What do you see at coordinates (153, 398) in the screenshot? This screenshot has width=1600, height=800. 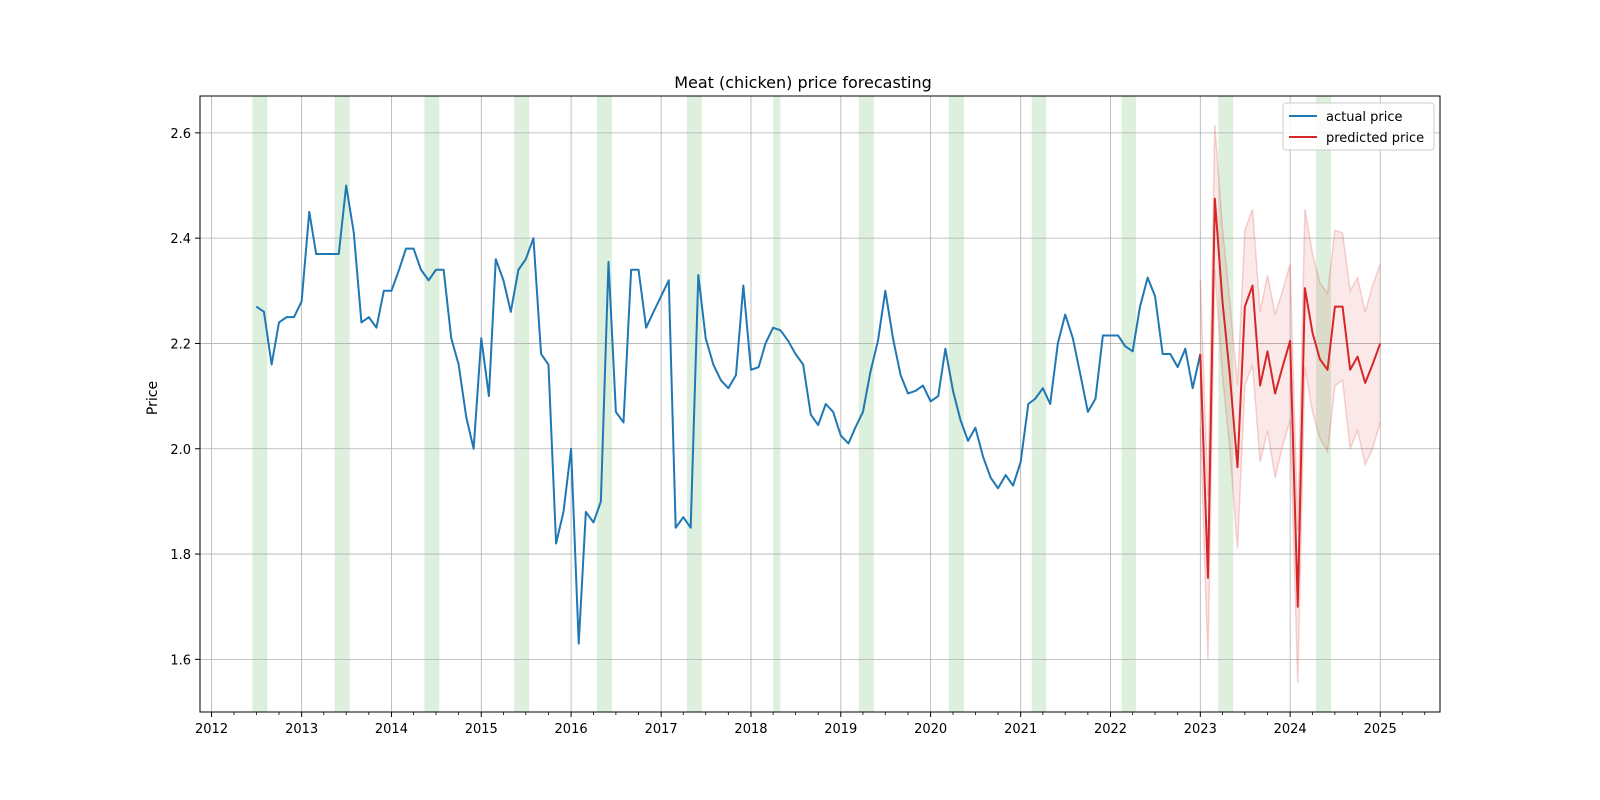 I see `y-axis-label: Price` at bounding box center [153, 398].